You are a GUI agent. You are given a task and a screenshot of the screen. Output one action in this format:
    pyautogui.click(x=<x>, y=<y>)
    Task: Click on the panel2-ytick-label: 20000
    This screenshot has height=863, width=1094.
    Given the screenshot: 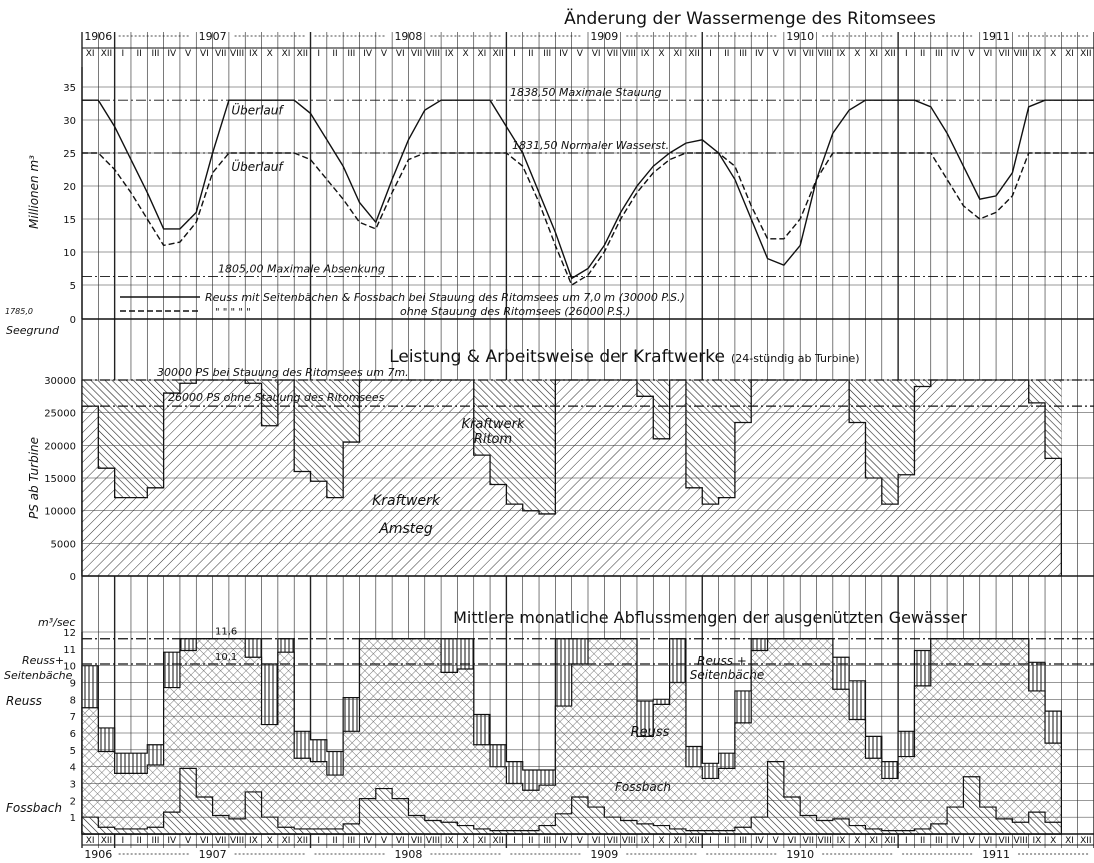 What is the action you would take?
    pyautogui.click(x=60, y=446)
    